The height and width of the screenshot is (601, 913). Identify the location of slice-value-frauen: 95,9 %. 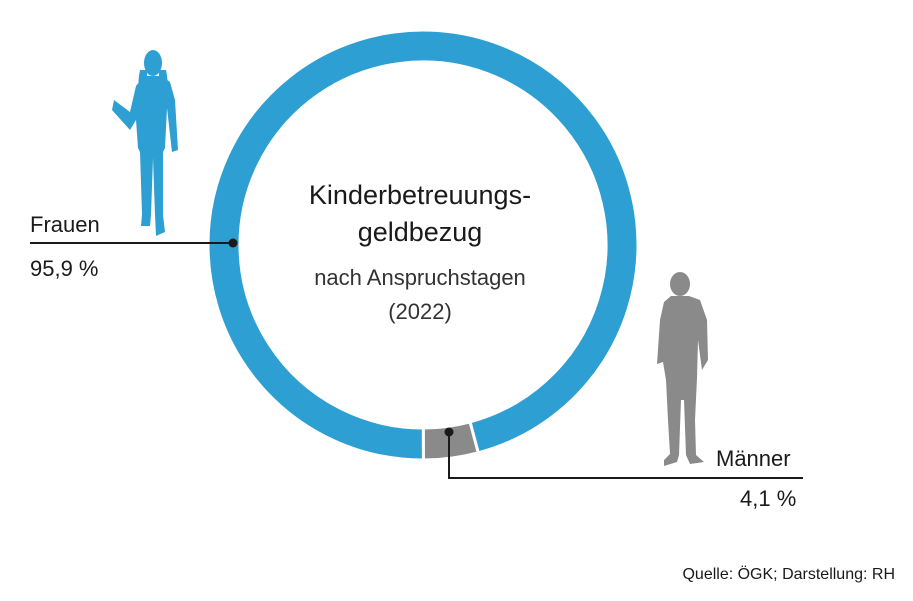
(64, 268).